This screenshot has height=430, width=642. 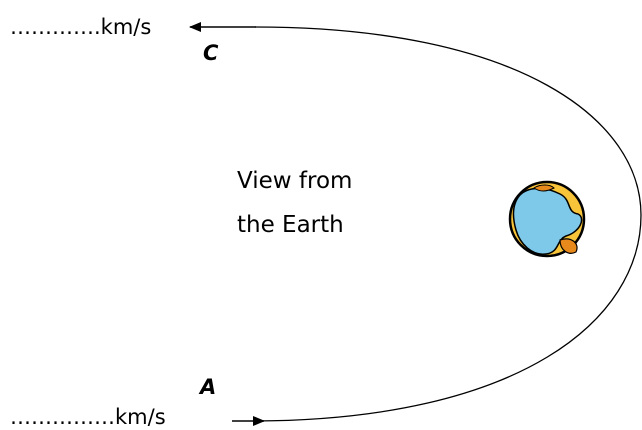 I want to click on caption-line: the Earth, so click(x=290, y=225).